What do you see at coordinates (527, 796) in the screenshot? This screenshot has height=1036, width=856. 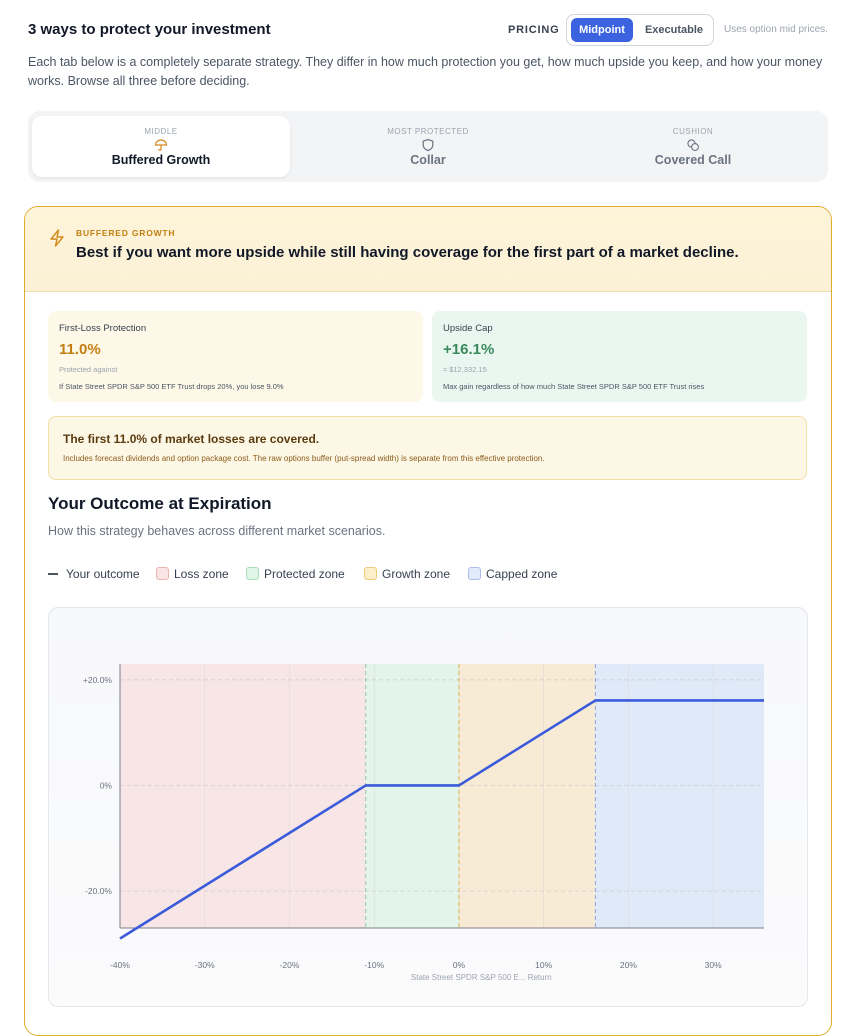 I see `zone-growth-zone` at bounding box center [527, 796].